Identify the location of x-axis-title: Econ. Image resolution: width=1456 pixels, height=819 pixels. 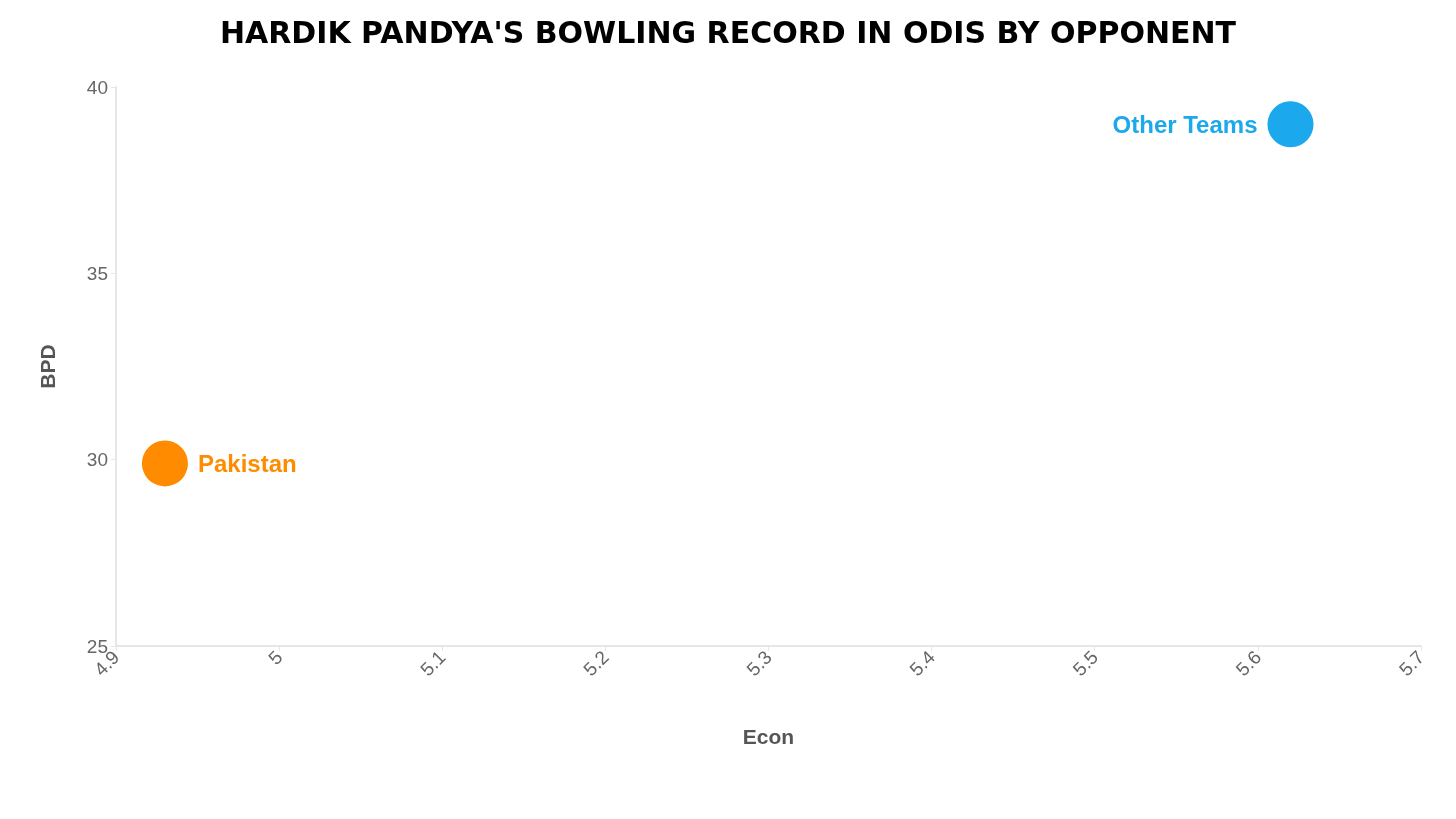
(768, 736).